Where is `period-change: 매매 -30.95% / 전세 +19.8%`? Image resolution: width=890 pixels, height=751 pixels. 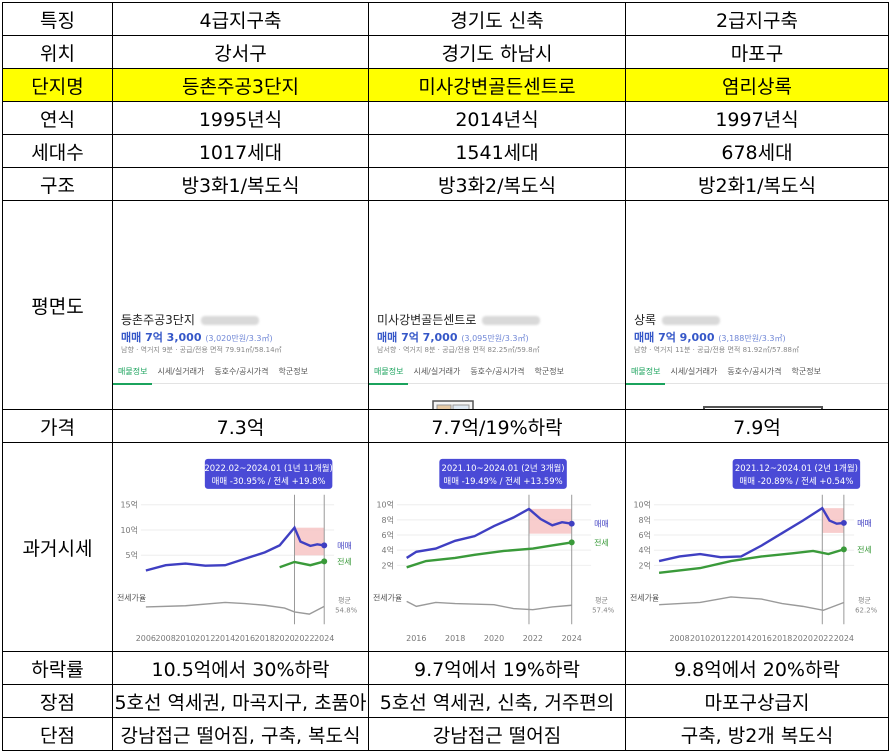 period-change: 매매 -30.95% / 전세 +19.8% is located at coordinates (269, 481).